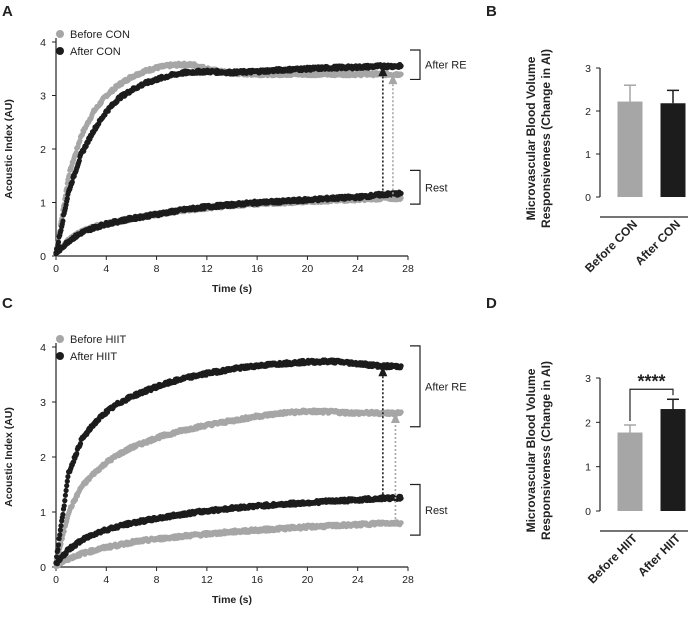 The width and height of the screenshot is (688, 626). What do you see at coordinates (651, 381) in the screenshot?
I see `significance-label: ****` at bounding box center [651, 381].